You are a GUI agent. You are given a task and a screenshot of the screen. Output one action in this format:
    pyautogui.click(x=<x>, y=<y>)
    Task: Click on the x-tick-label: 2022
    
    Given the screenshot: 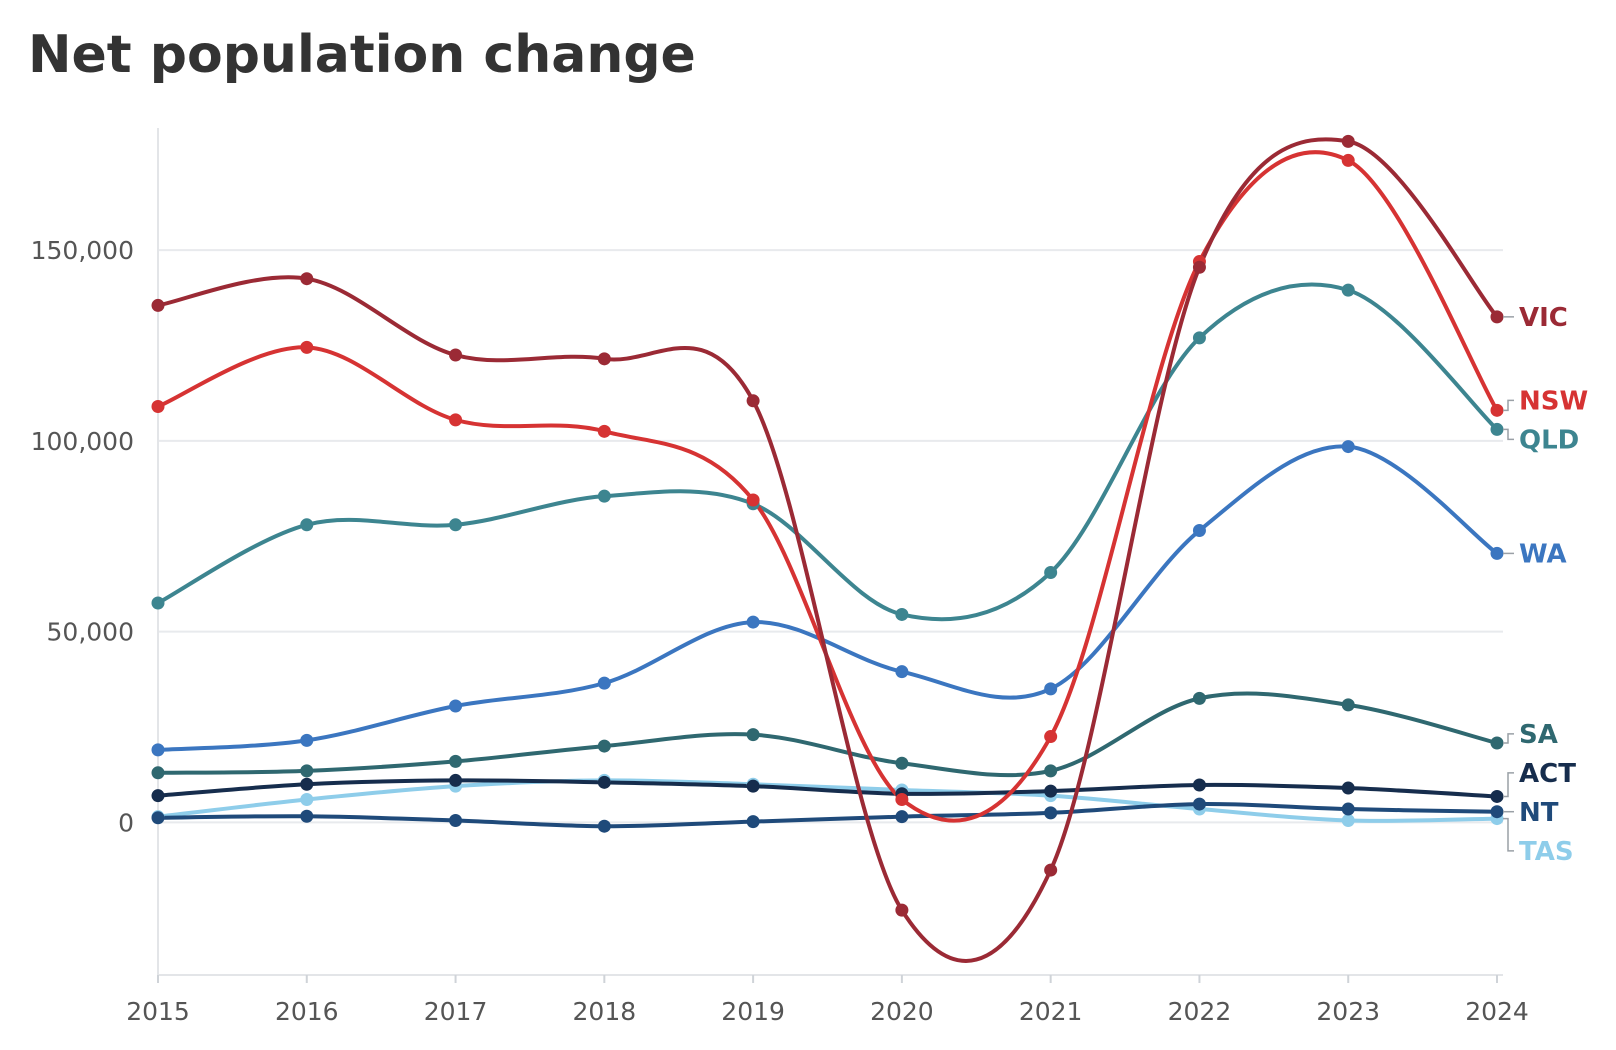 What is the action you would take?
    pyautogui.click(x=1200, y=1011)
    